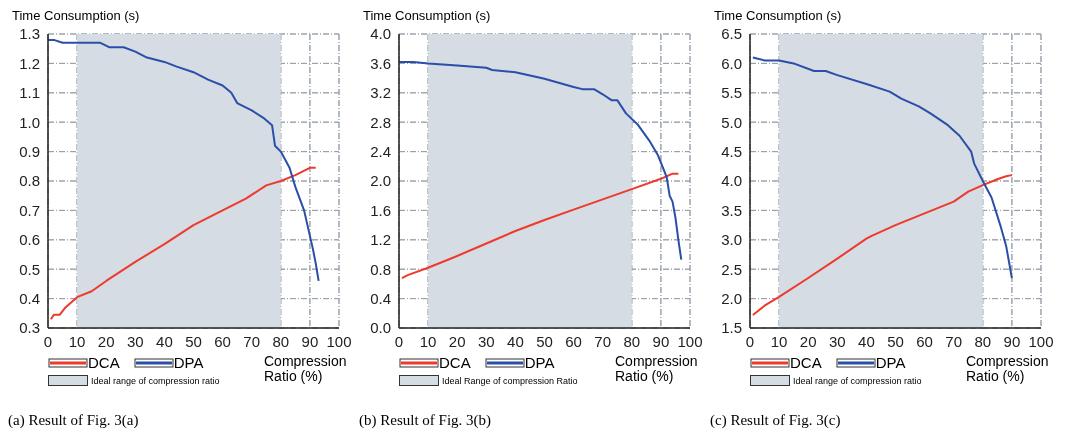 Image resolution: width=1071 pixels, height=437 pixels. Describe the element at coordinates (380, 328) in the screenshot. I see `y-tick-label: 0.0` at that location.